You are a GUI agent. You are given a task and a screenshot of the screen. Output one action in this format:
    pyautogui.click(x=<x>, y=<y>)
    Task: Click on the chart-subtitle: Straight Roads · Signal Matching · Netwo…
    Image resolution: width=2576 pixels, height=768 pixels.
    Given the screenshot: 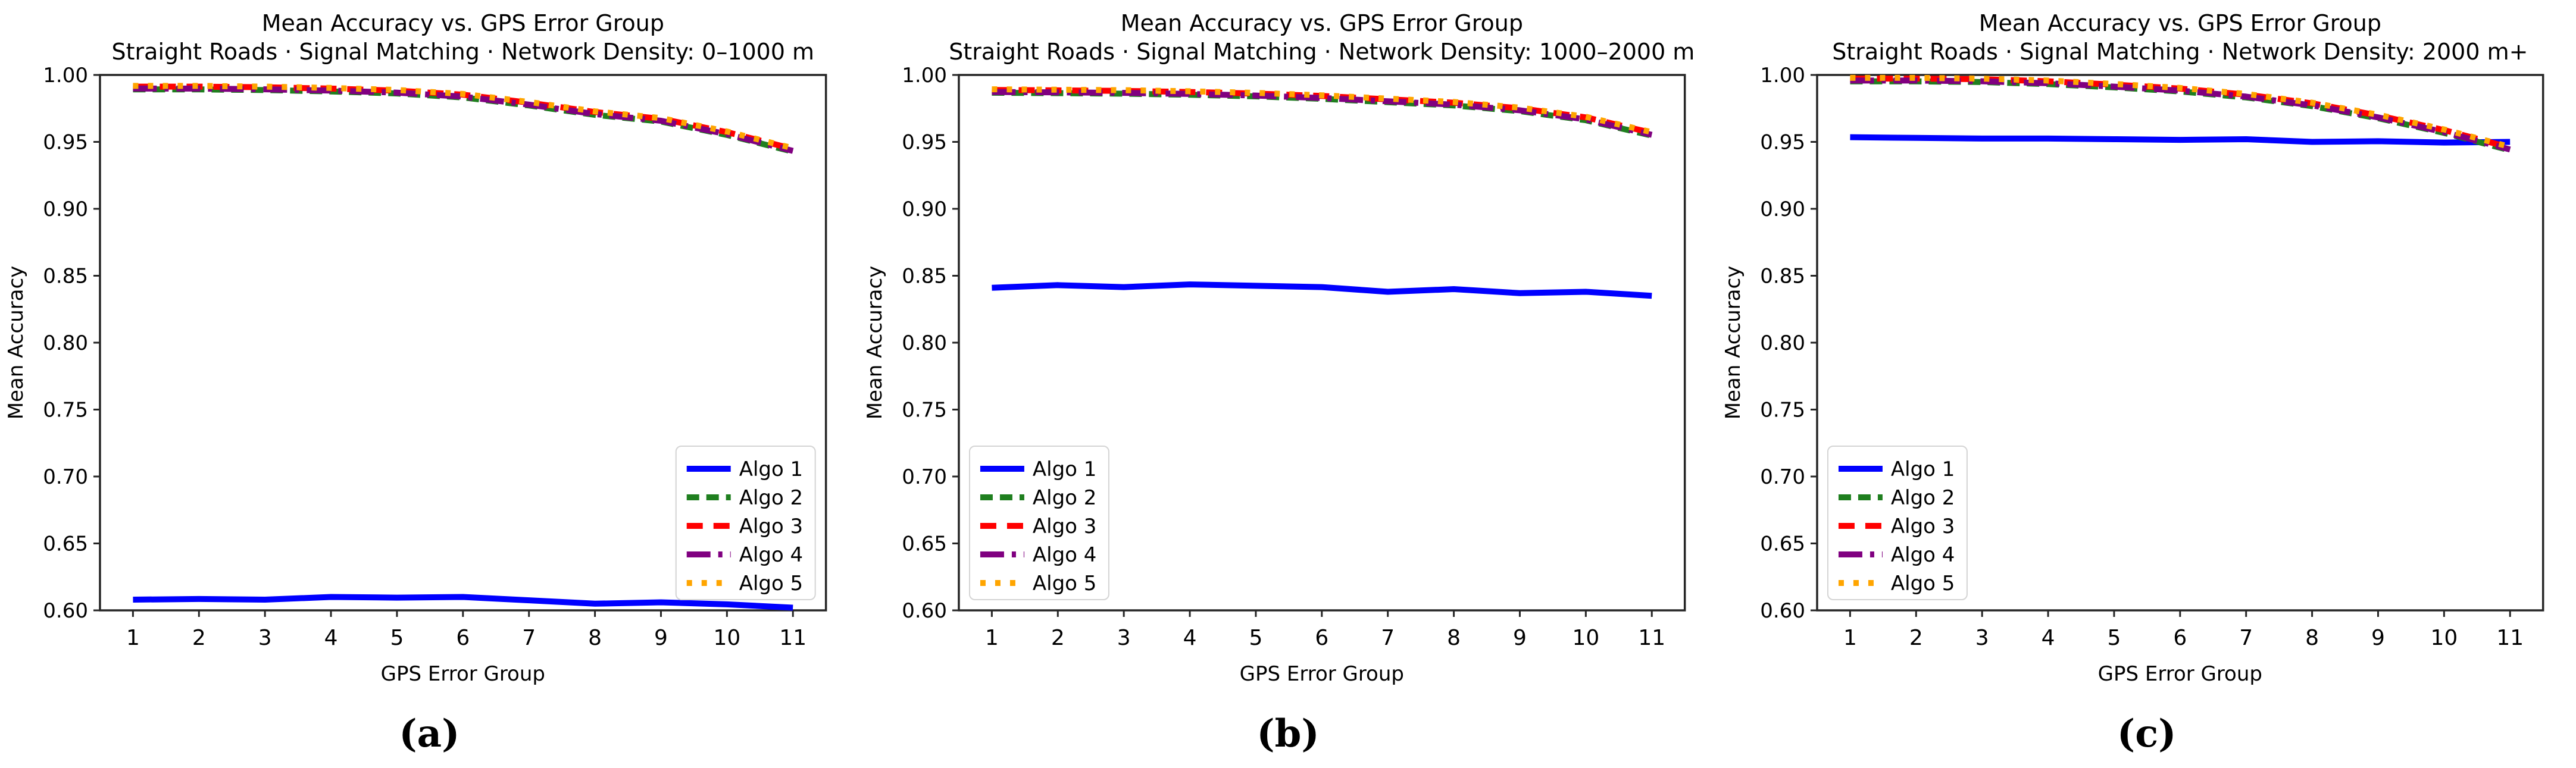 What is the action you would take?
    pyautogui.click(x=1322, y=52)
    